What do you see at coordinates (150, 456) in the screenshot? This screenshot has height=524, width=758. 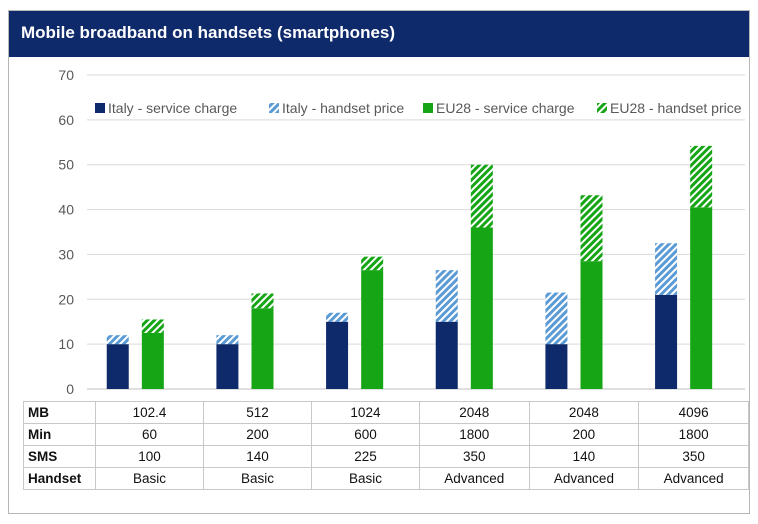 I see `table-cell: 100` at bounding box center [150, 456].